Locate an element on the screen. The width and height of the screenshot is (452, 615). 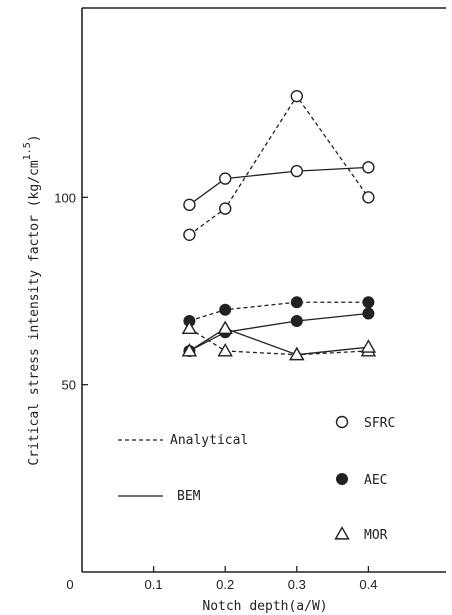
x-tick-label: 0.1 is located at coordinates (154, 584).